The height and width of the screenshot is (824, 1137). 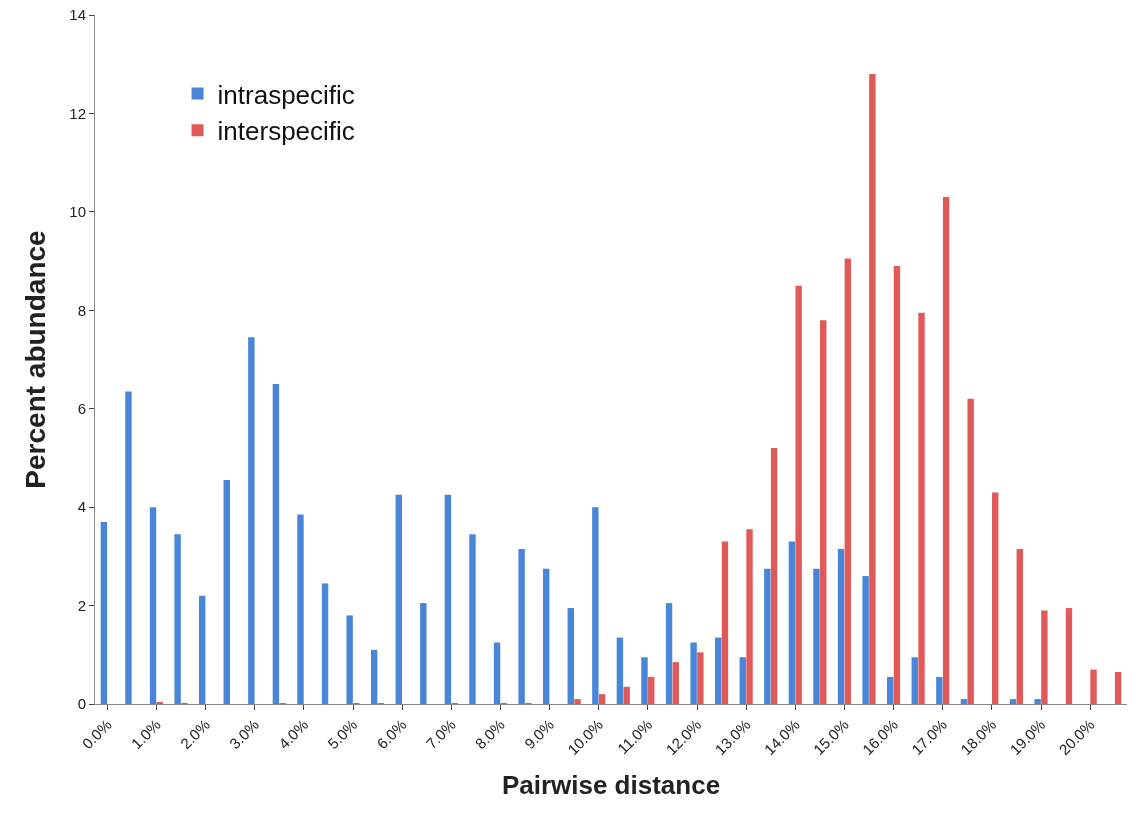 What do you see at coordinates (77, 212) in the screenshot?
I see `y-tick-label: 10` at bounding box center [77, 212].